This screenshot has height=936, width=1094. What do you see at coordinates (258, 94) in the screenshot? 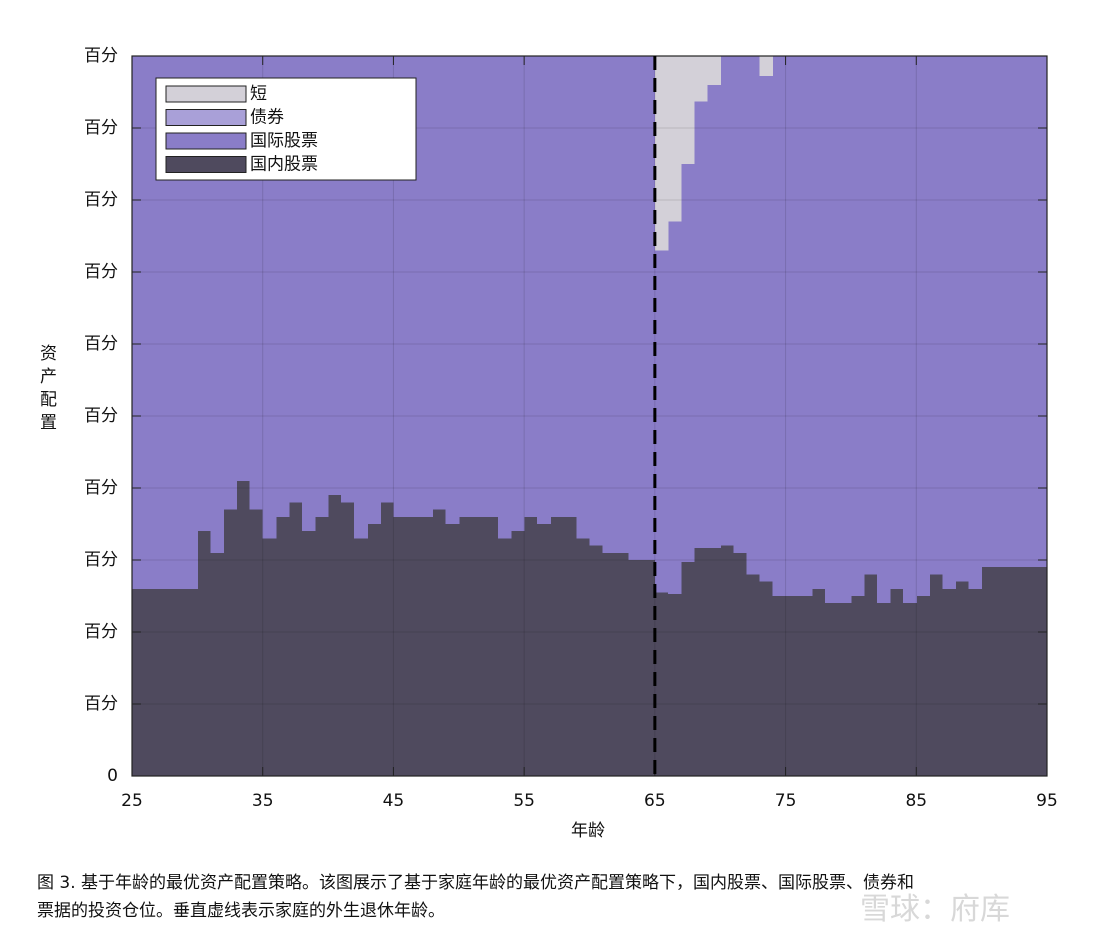
I see `legend-label: 短` at bounding box center [258, 94].